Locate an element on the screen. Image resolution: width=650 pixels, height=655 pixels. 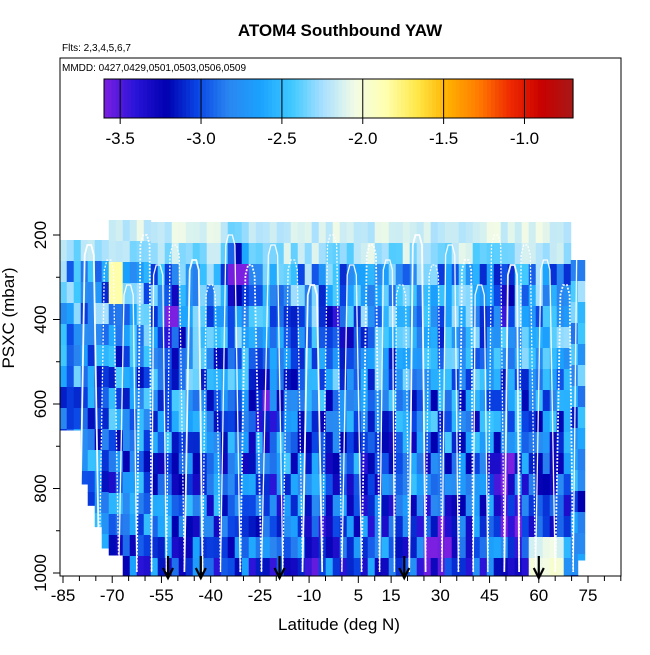
x-axis-tick-label: 15 is located at coordinates (391, 595).